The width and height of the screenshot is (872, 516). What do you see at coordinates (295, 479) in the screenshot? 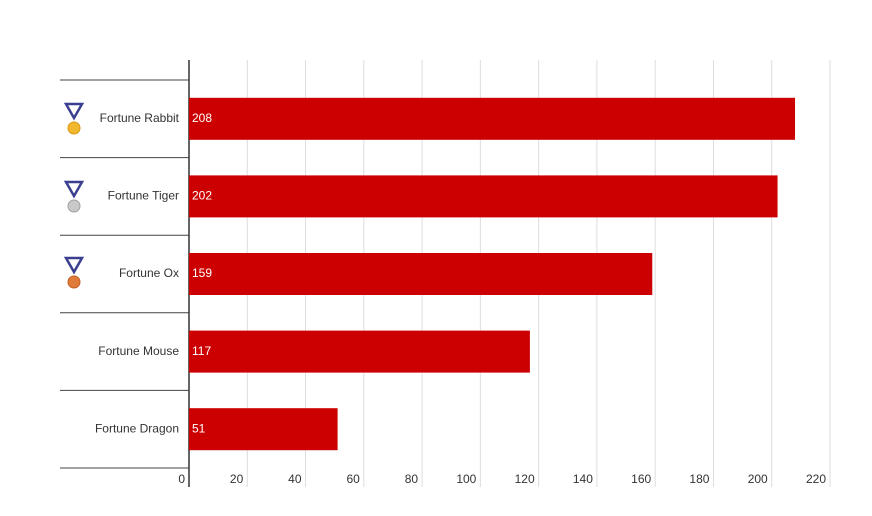
I see `x-tick-label: 40` at bounding box center [295, 479].